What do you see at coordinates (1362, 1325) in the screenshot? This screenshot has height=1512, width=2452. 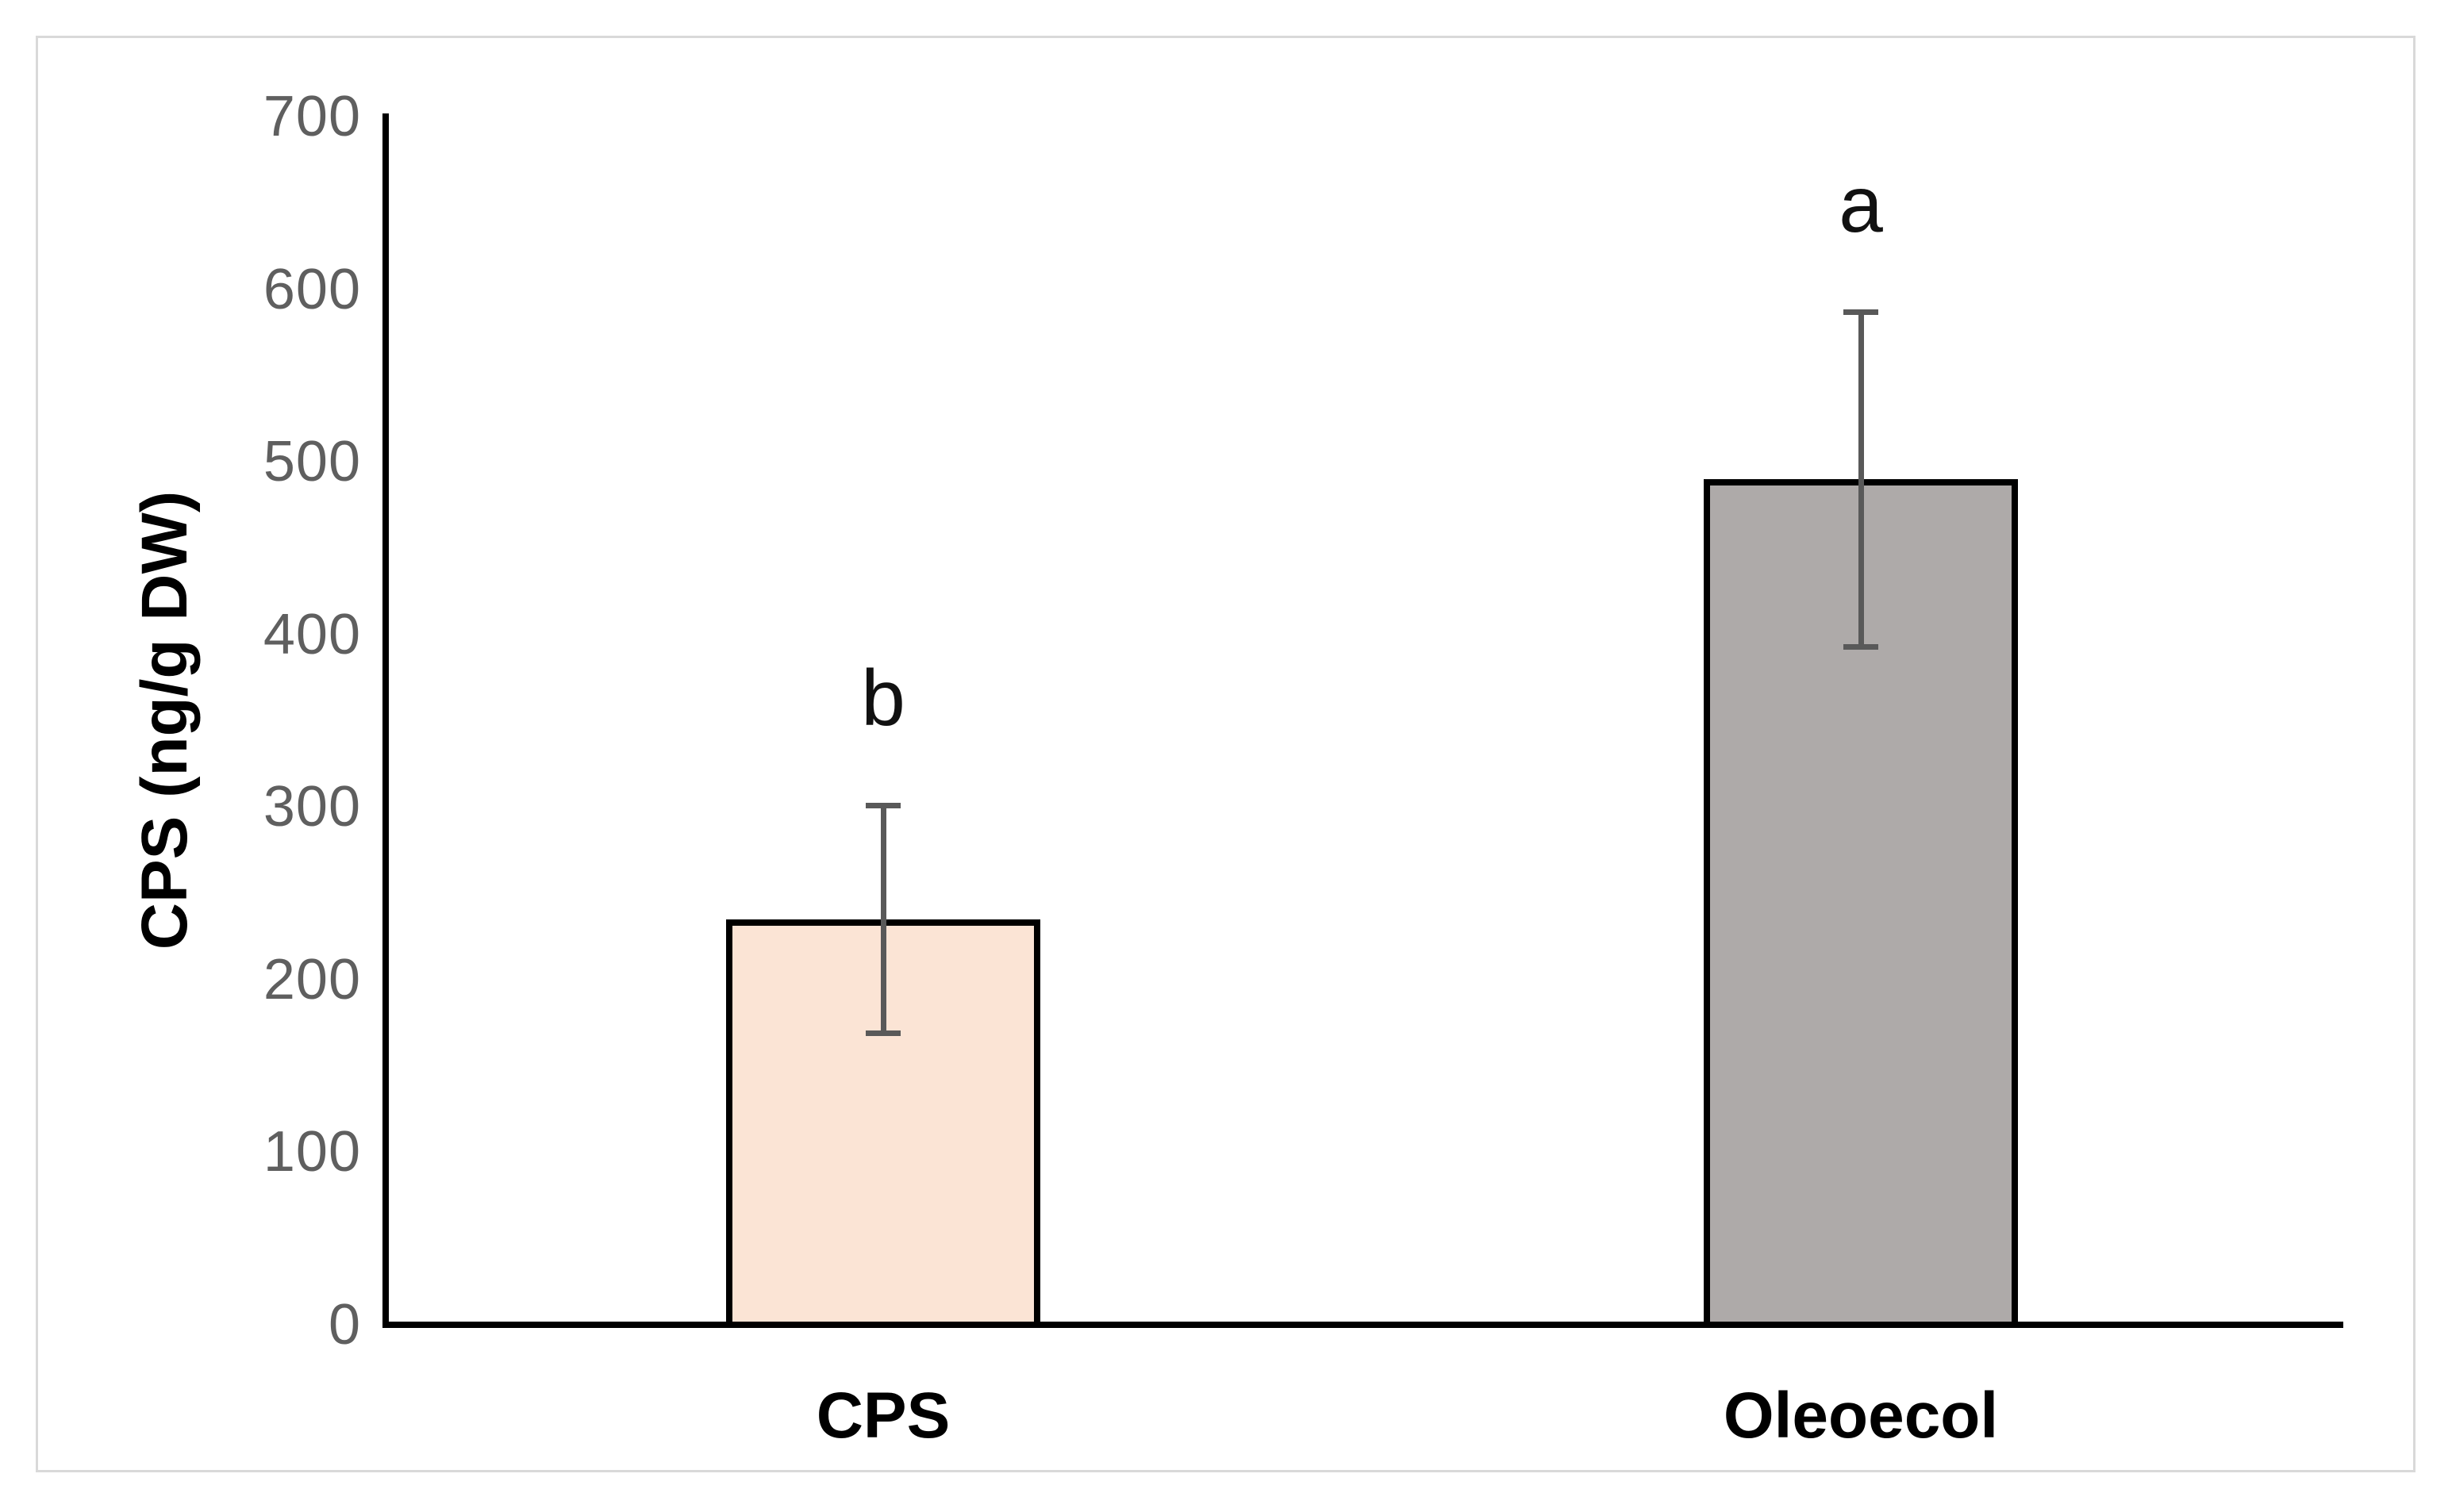 I see `x-axis-line` at bounding box center [1362, 1325].